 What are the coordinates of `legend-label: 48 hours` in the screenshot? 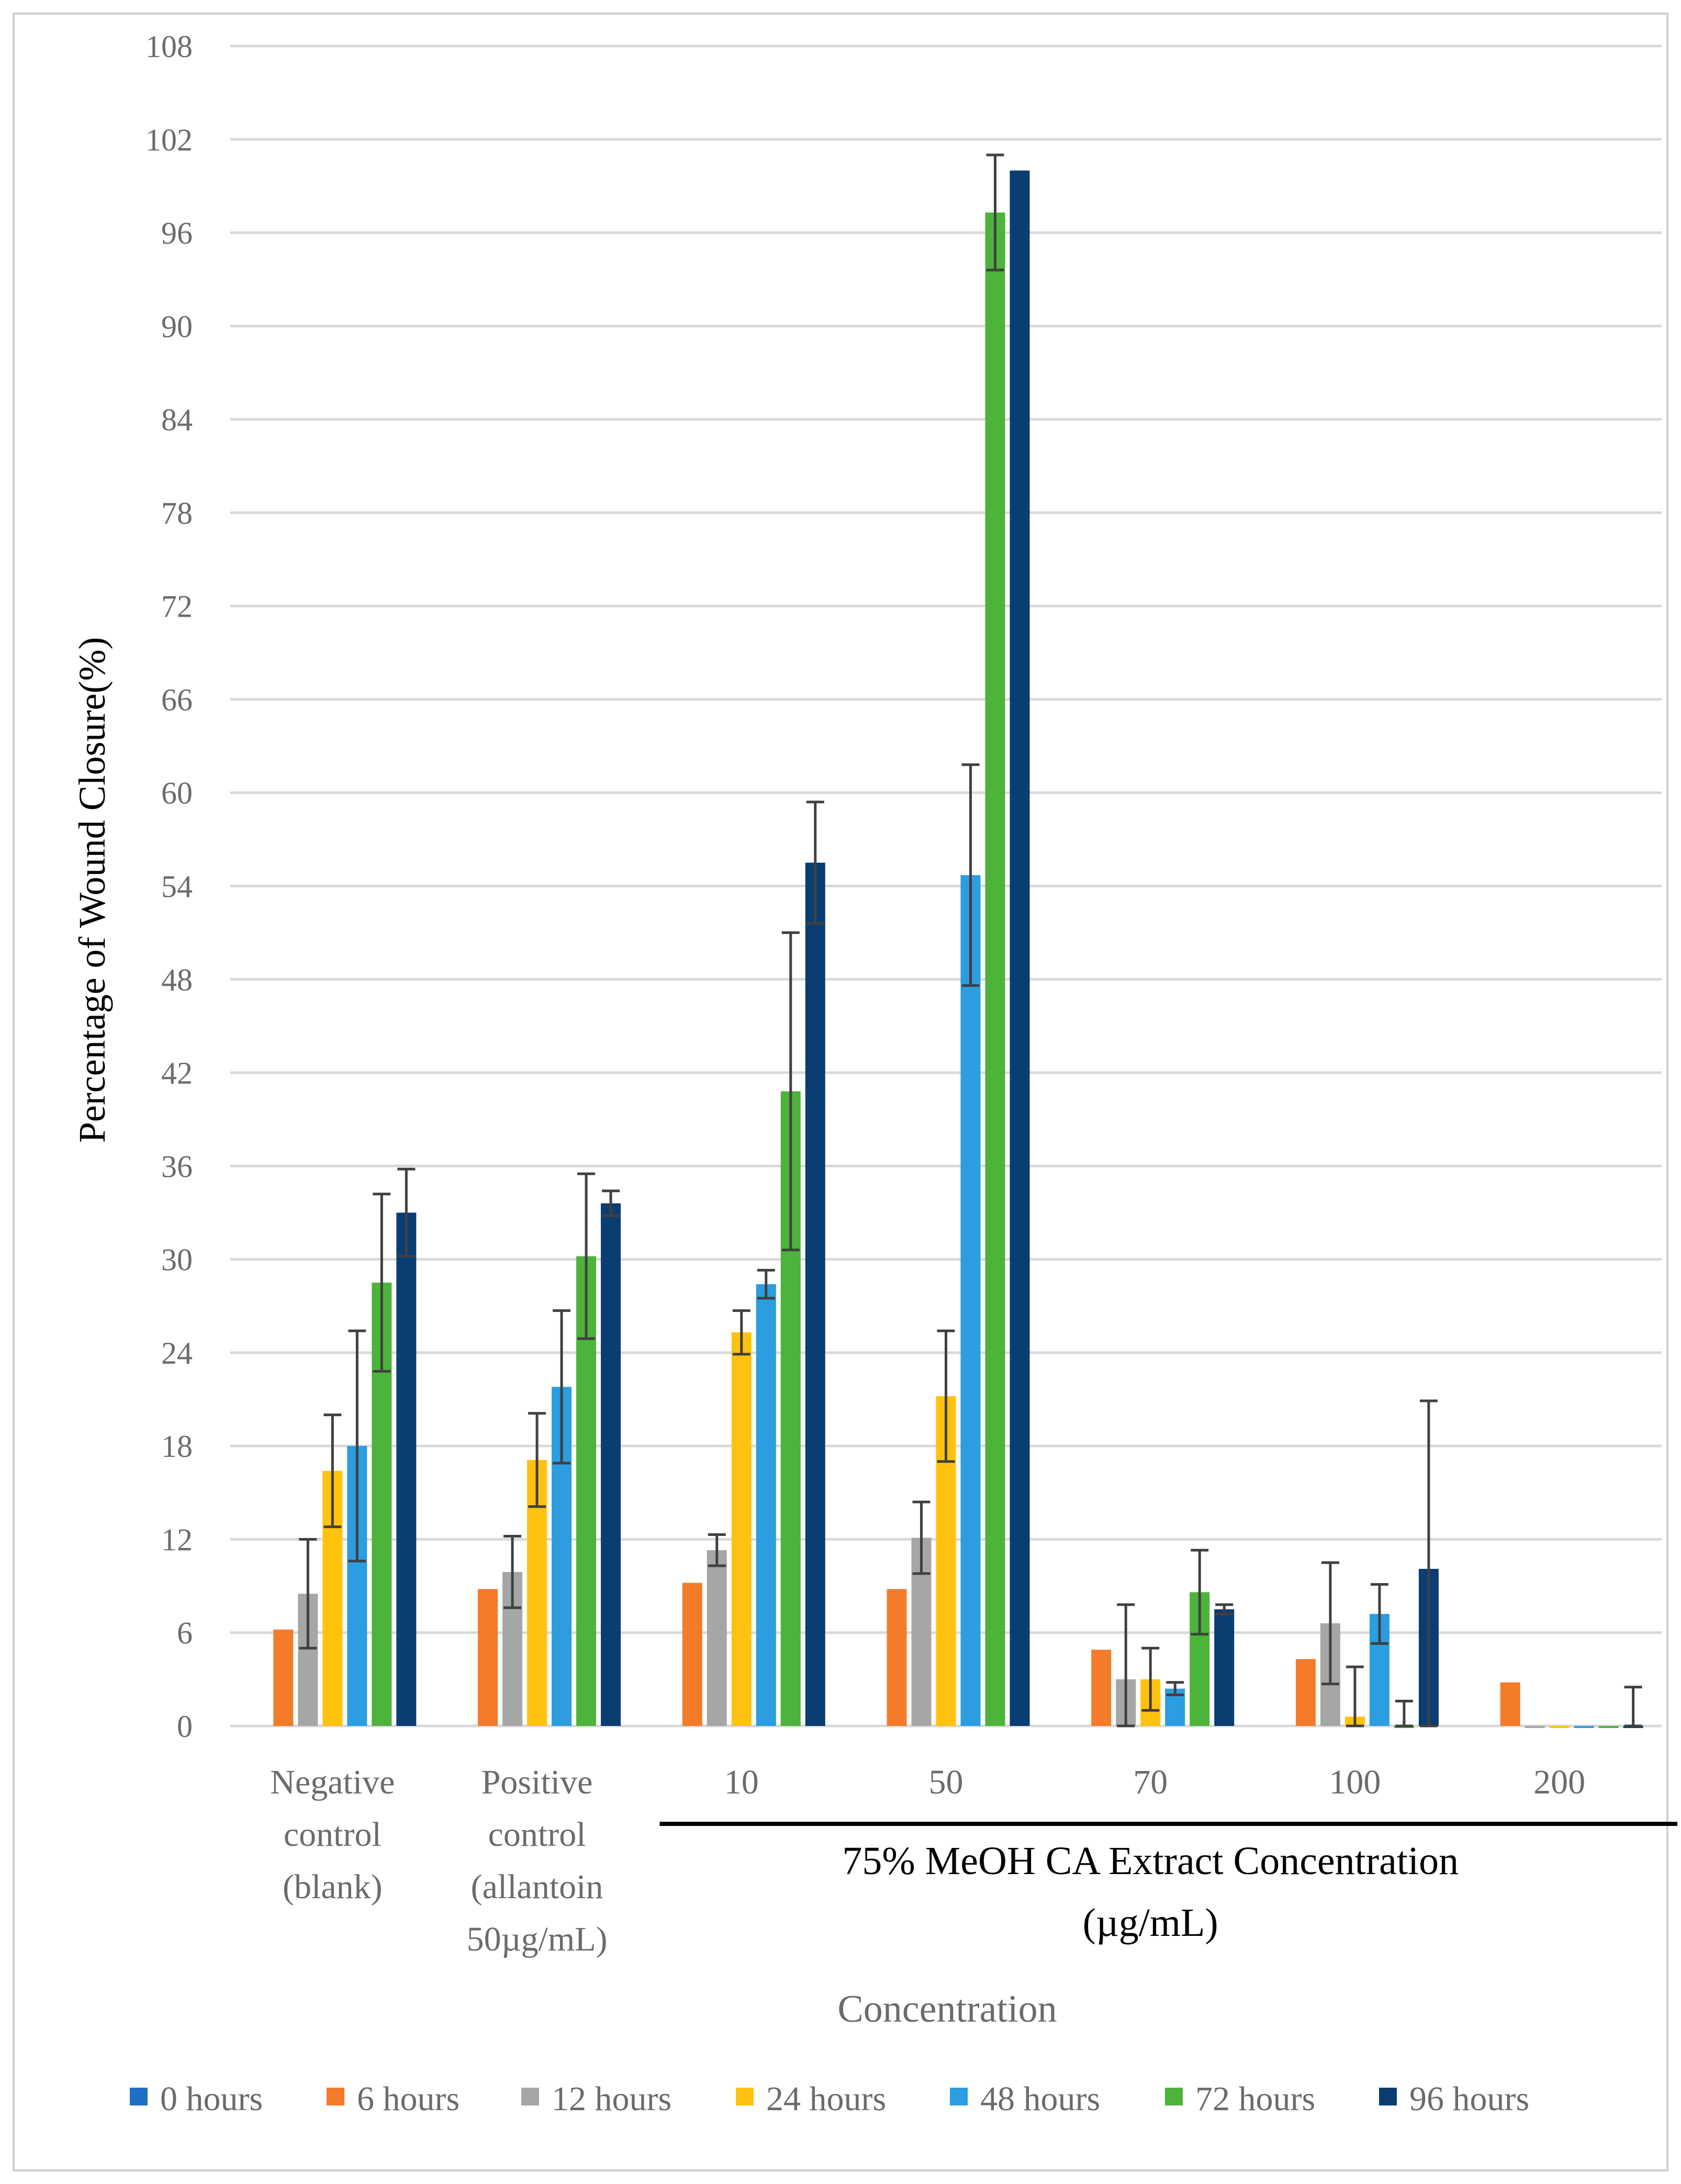 It's located at (1040, 2099).